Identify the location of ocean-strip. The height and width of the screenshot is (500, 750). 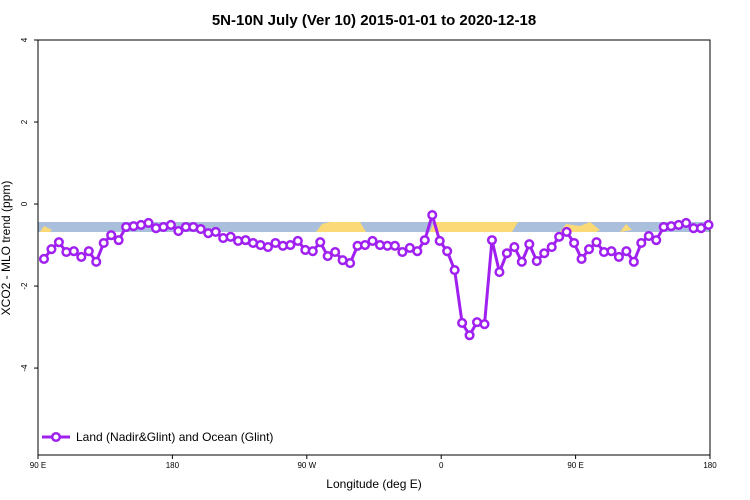
(374, 227).